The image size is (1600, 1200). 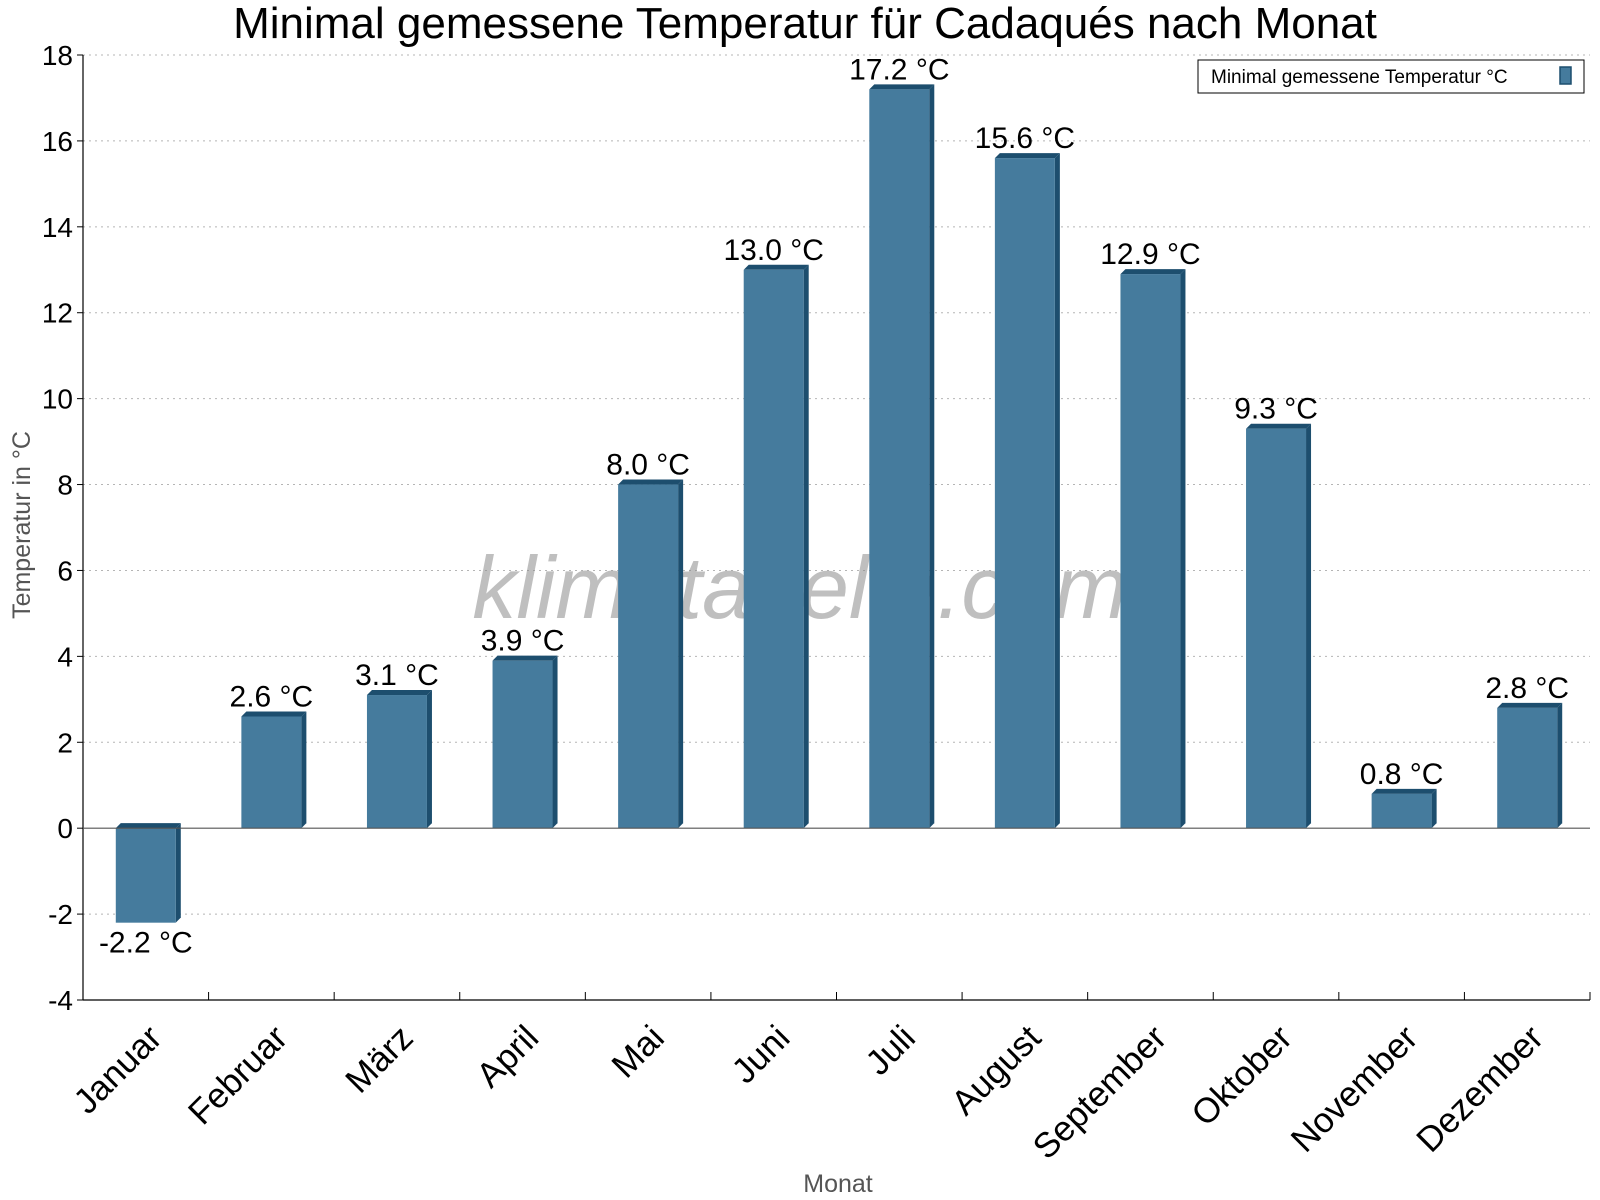 I want to click on y-tick-label: 2, so click(x=65, y=742).